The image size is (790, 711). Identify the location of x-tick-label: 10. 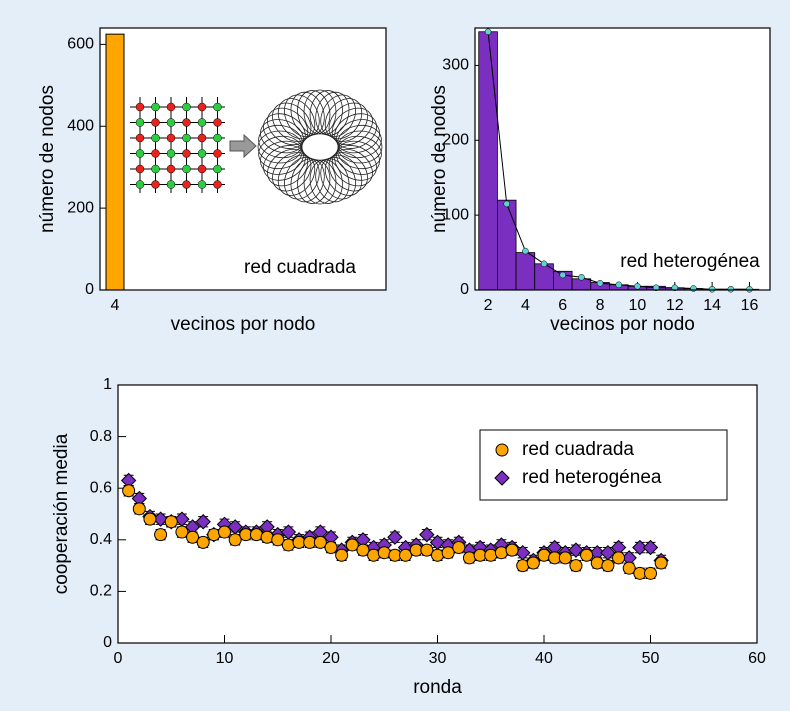
(225, 658).